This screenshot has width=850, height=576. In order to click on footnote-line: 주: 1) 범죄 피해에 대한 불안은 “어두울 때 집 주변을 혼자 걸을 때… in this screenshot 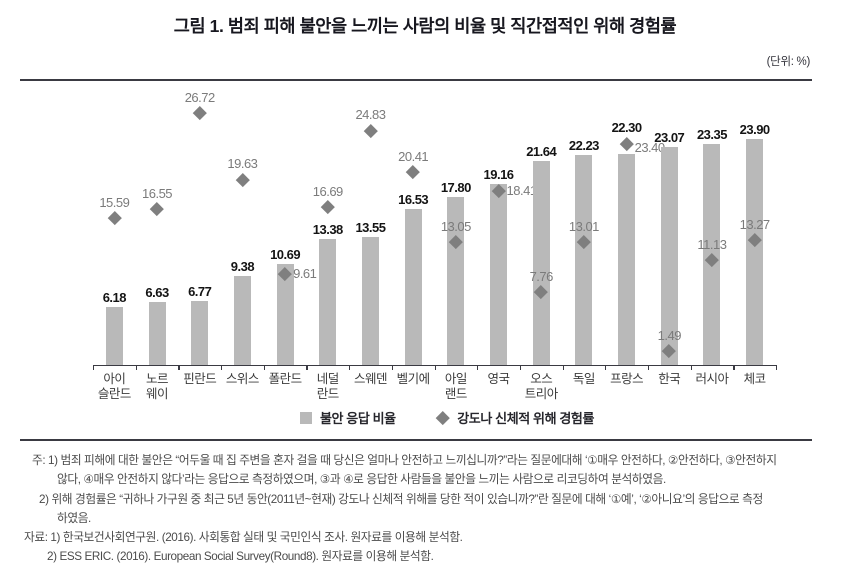, I will do `click(404, 460)`.